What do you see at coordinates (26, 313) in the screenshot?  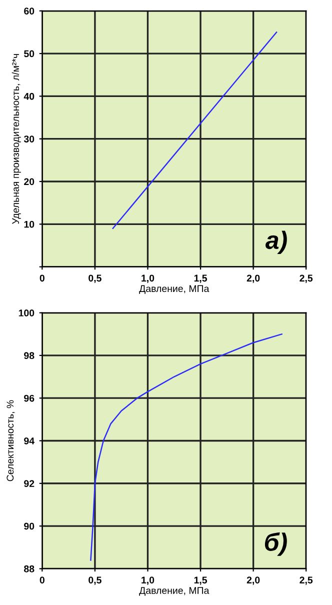 I see `y-tick-label: 100` at bounding box center [26, 313].